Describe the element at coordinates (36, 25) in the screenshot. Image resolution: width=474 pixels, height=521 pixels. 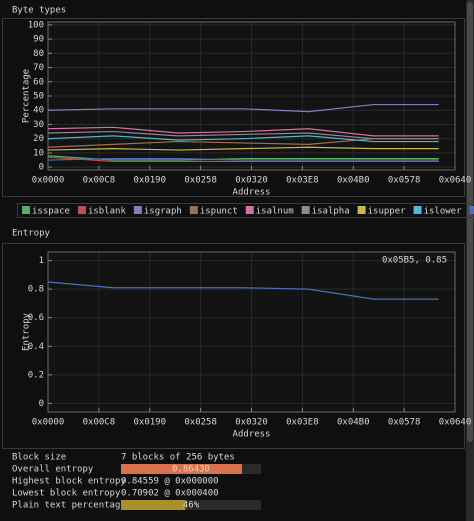
I see `y-tick-label: 100` at that location.